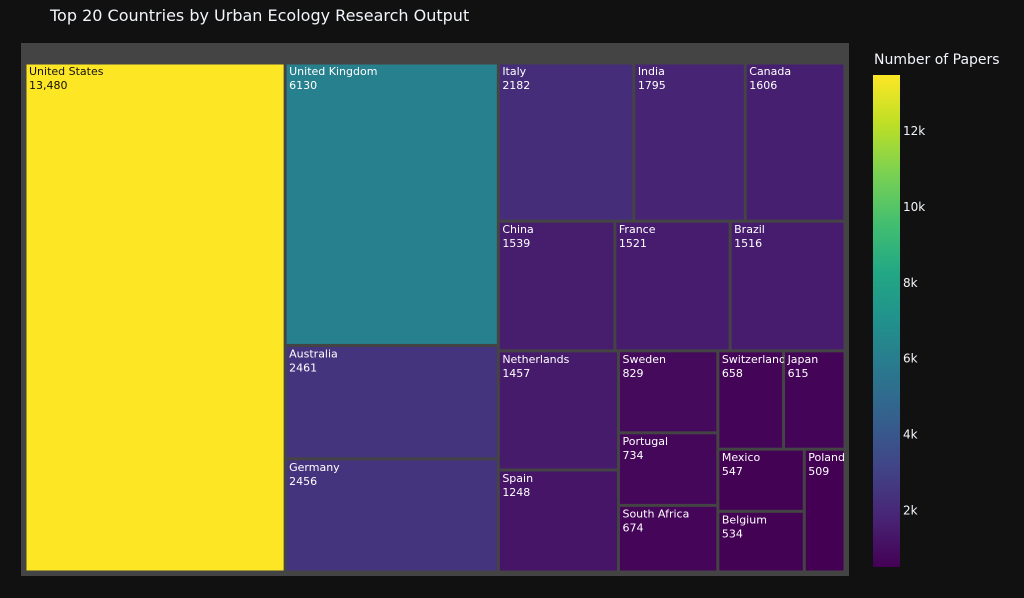  I want to click on tile-value: 1248, so click(516, 492).